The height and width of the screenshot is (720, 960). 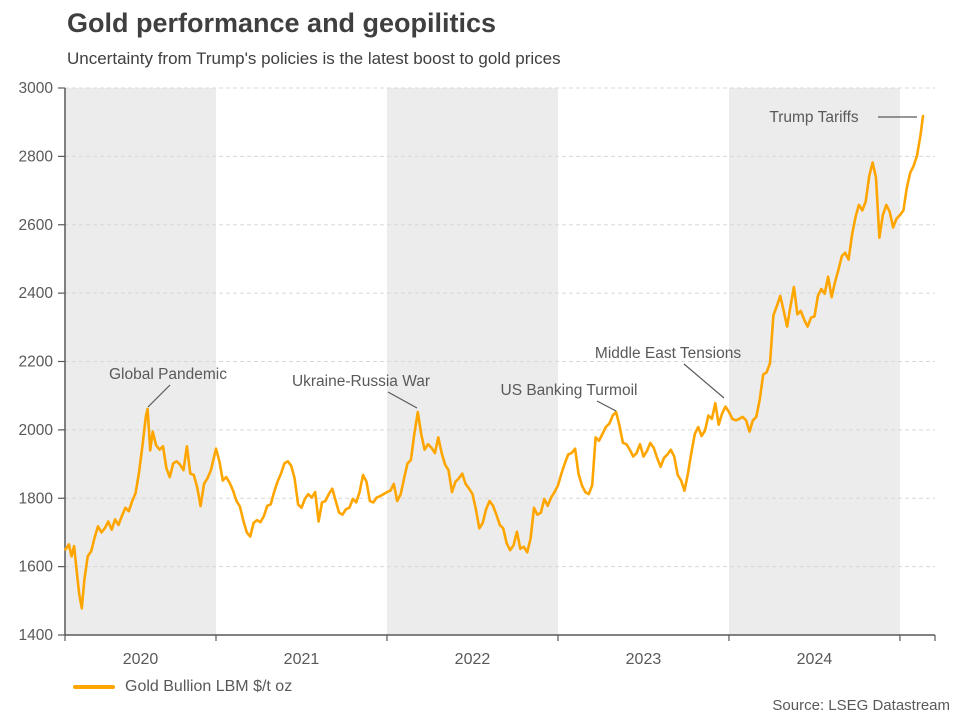 What do you see at coordinates (473, 659) in the screenshot?
I see `x-tick-label: 2022` at bounding box center [473, 659].